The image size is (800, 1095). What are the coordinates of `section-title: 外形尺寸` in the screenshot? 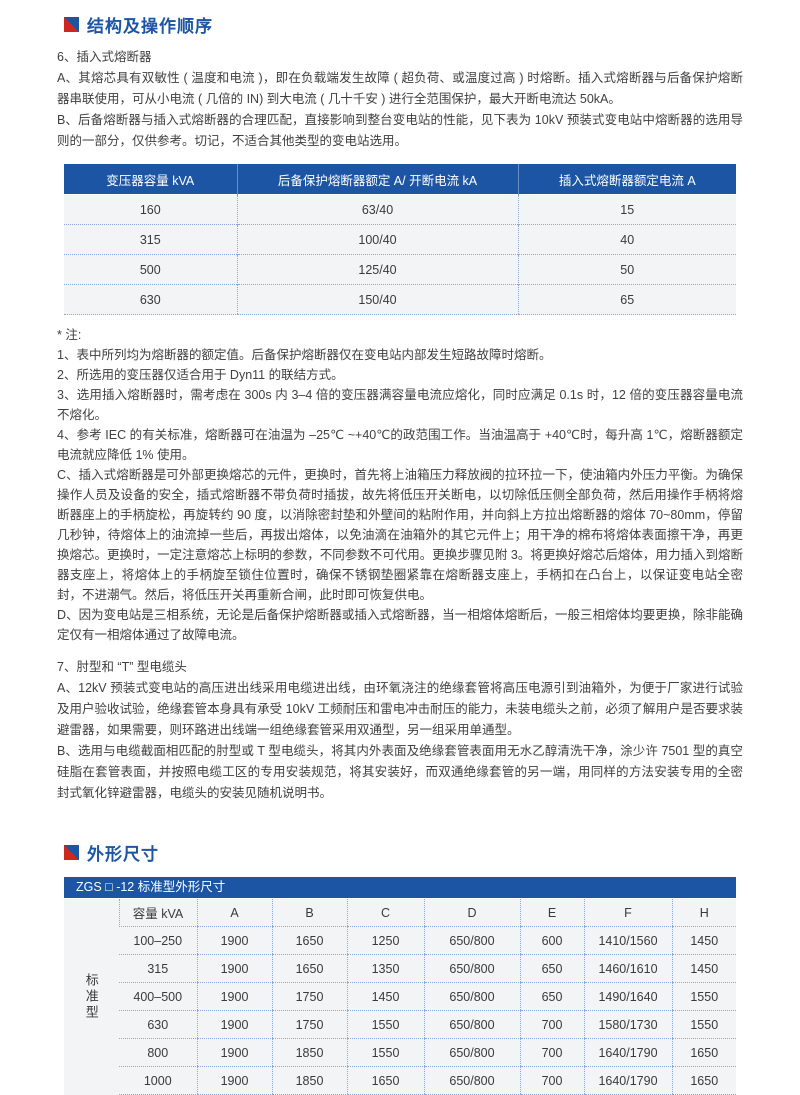 It's located at (123, 854).